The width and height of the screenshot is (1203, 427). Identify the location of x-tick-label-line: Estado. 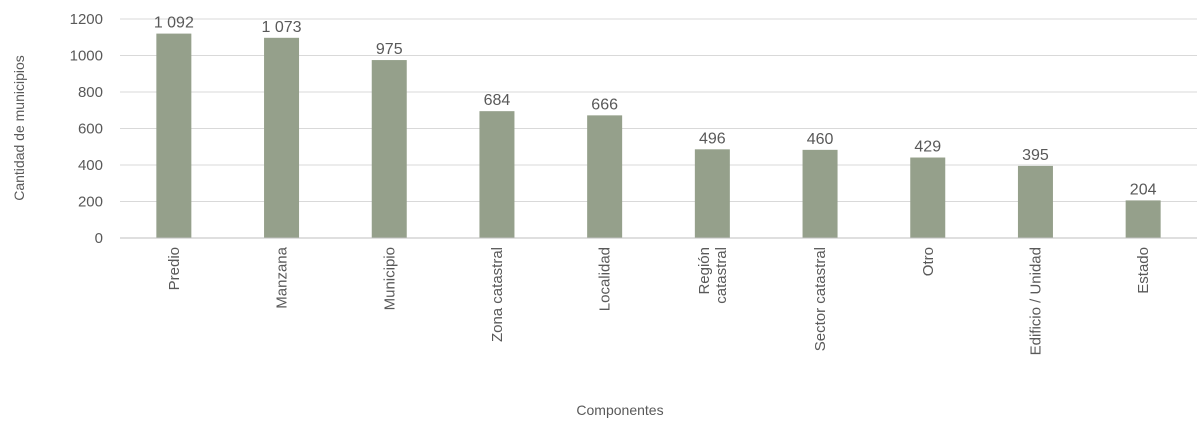
(1143, 270).